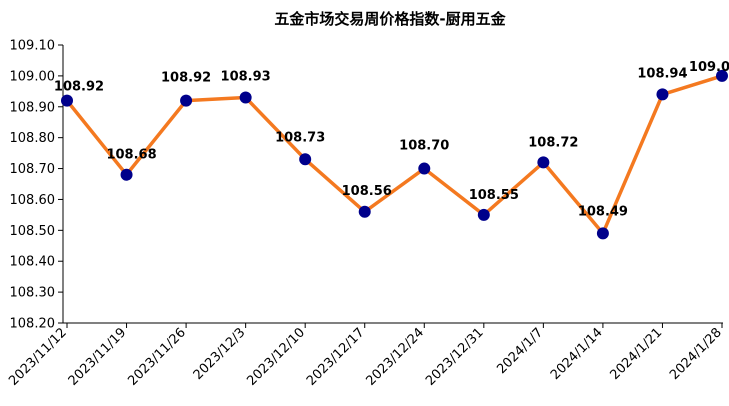 This screenshot has width=729, height=406. What do you see at coordinates (33, 231) in the screenshot?
I see `y-tick-label: 108.50` at bounding box center [33, 231].